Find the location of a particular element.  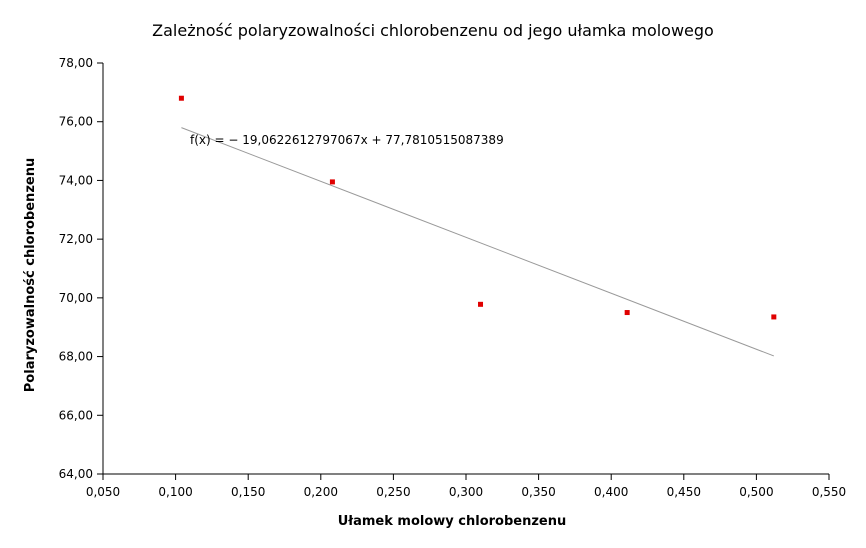

y-tick-label: 74,00 is located at coordinates (76, 180).